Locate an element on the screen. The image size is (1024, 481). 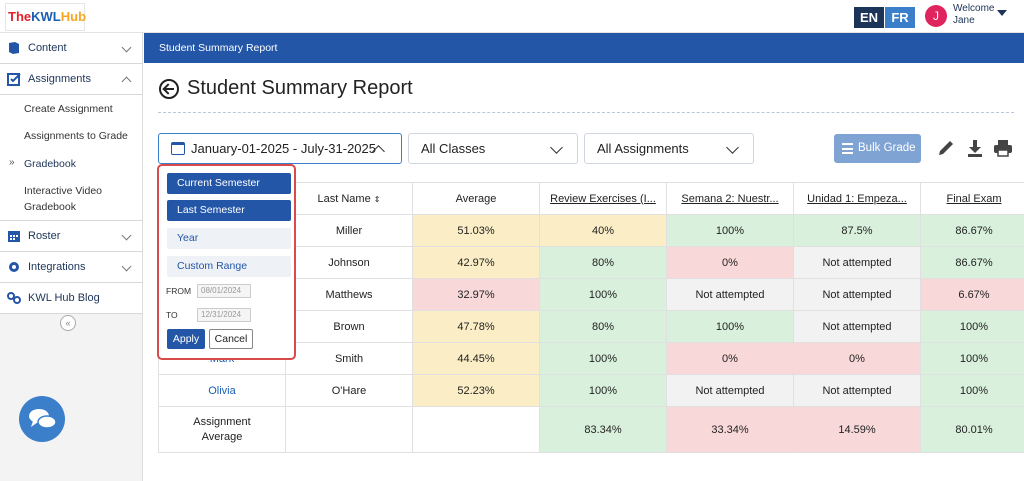
last-name-cell: Brown is located at coordinates (349, 326).